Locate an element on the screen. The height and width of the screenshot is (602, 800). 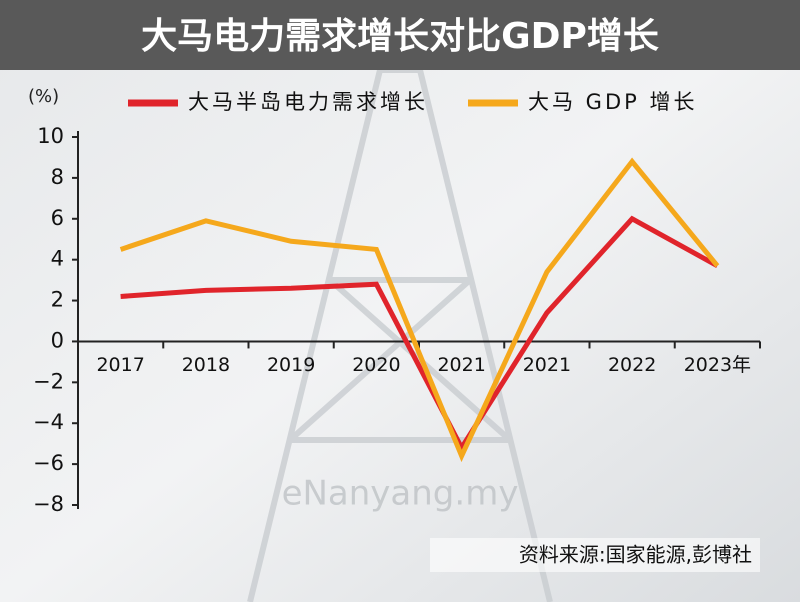
watermark: eNanyang.my is located at coordinates (400, 494).